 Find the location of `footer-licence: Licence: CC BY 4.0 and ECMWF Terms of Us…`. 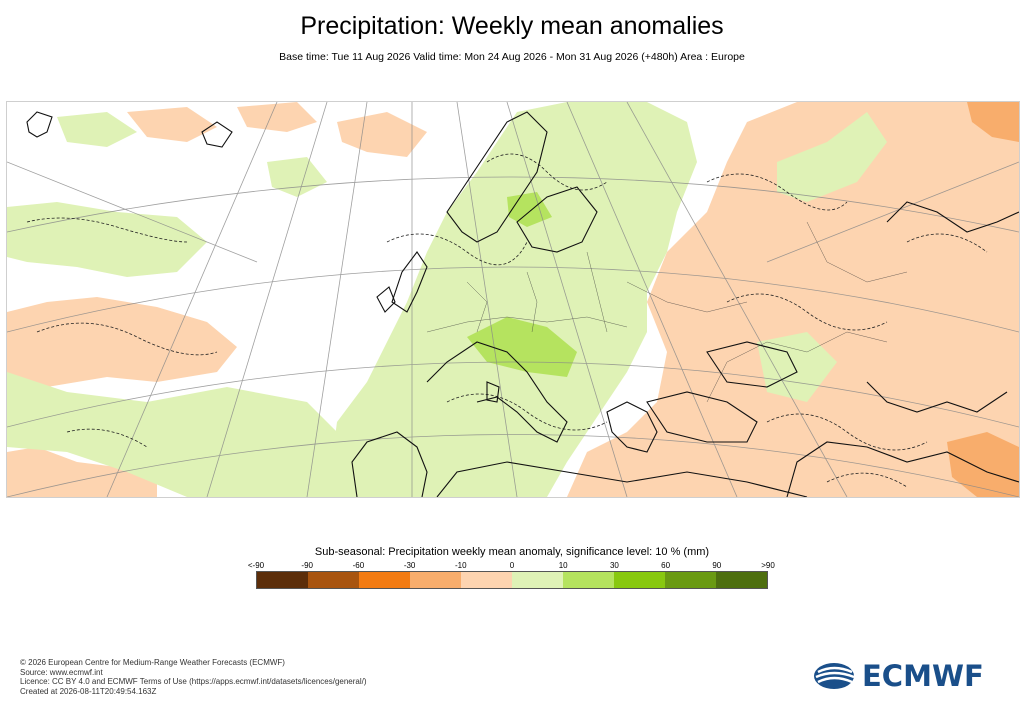

footer-licence: Licence: CC BY 4.0 and ECMWF Terms of Us… is located at coordinates (193, 681).